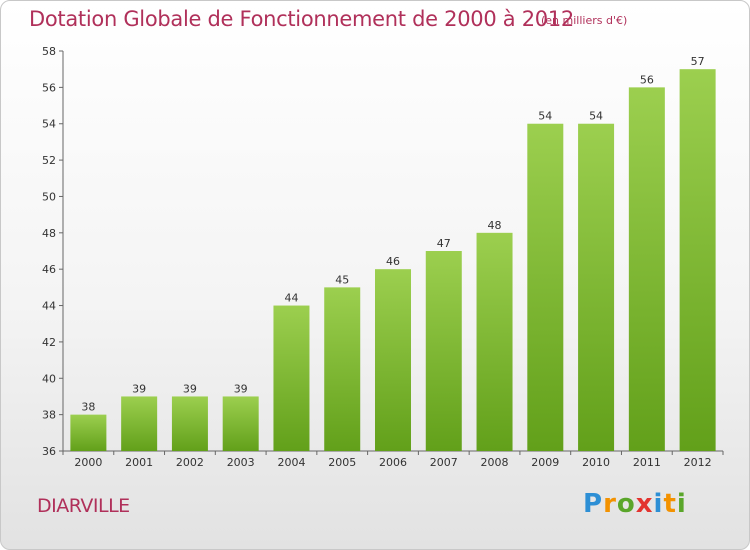 The height and width of the screenshot is (550, 750). What do you see at coordinates (647, 79) in the screenshot?
I see `value-label-2011: 56` at bounding box center [647, 79].